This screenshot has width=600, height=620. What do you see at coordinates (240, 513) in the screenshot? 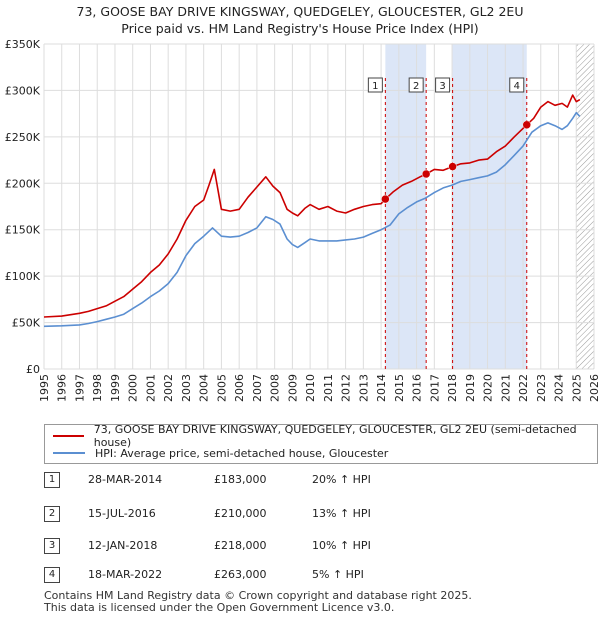
I see `sale-price: £210,000` at bounding box center [240, 513].